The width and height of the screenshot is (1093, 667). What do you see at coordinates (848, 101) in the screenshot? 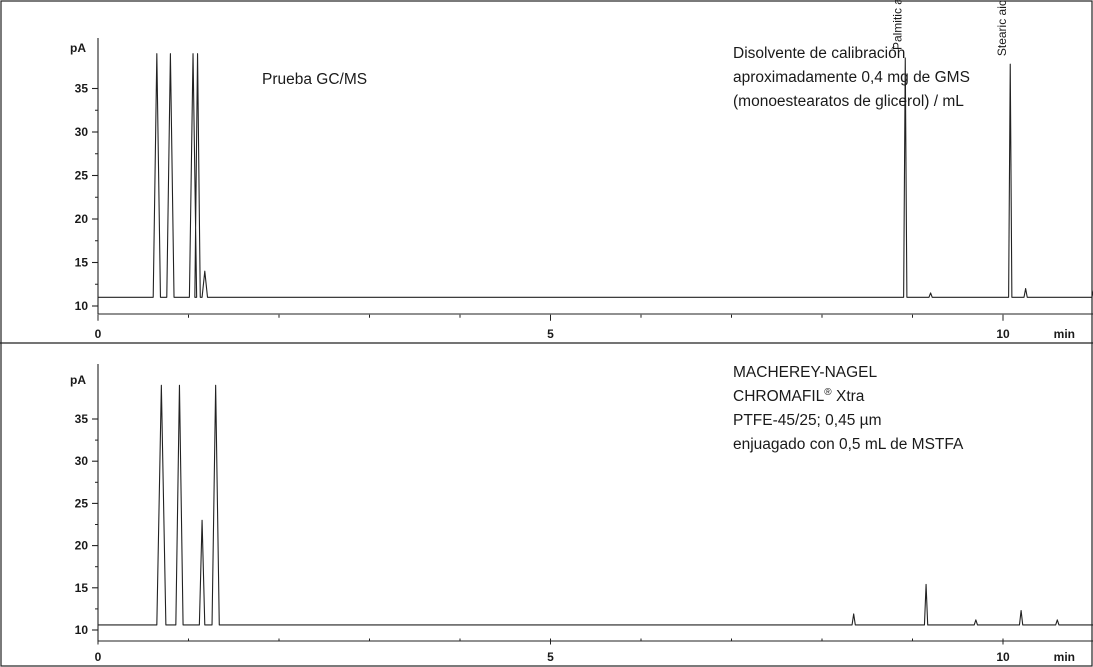
I see `top-note-3: (monoestearatos de glicerol) / mL` at bounding box center [848, 101].